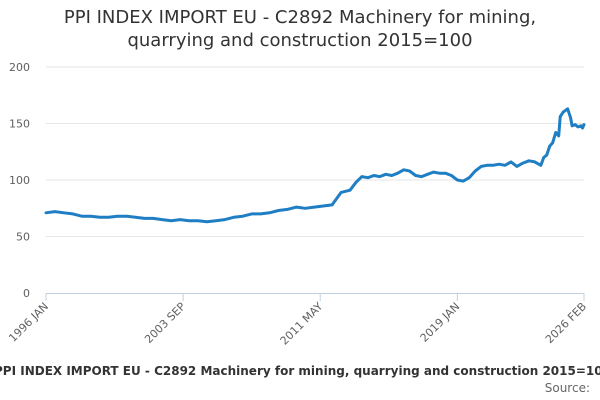  What do you see at coordinates (440, 322) in the screenshot?
I see `x-tick-label: 2019 JAN` at bounding box center [440, 322].